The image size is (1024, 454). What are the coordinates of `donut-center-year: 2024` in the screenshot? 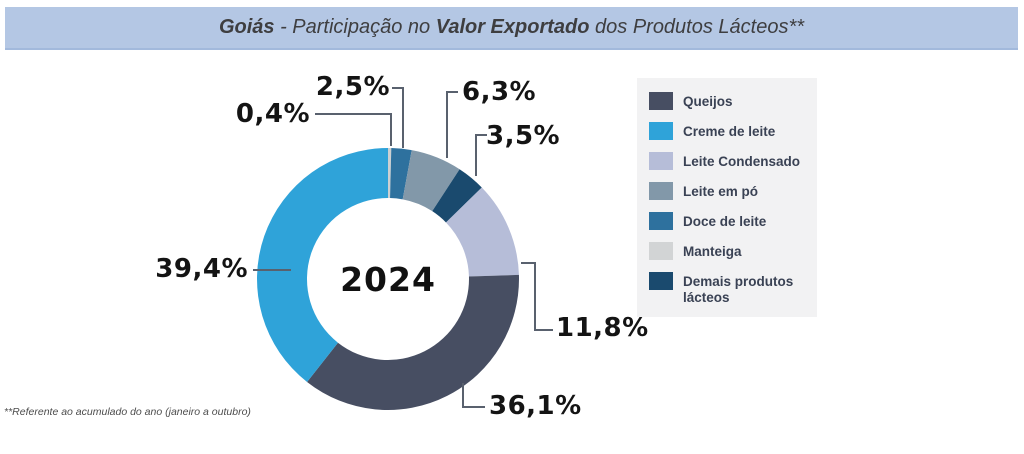 It's located at (388, 279).